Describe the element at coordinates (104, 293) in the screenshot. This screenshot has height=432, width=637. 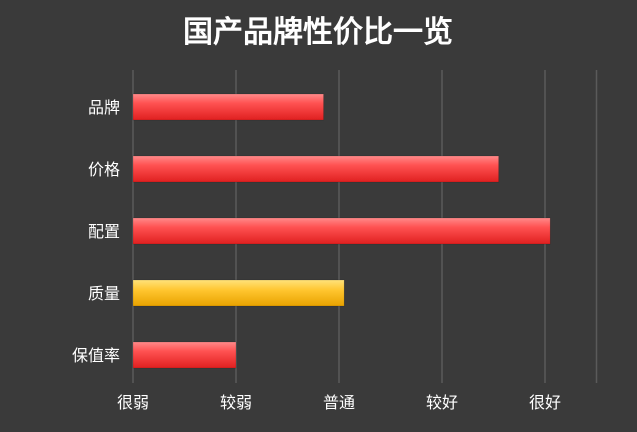
I see `category-label: 质量` at that location.